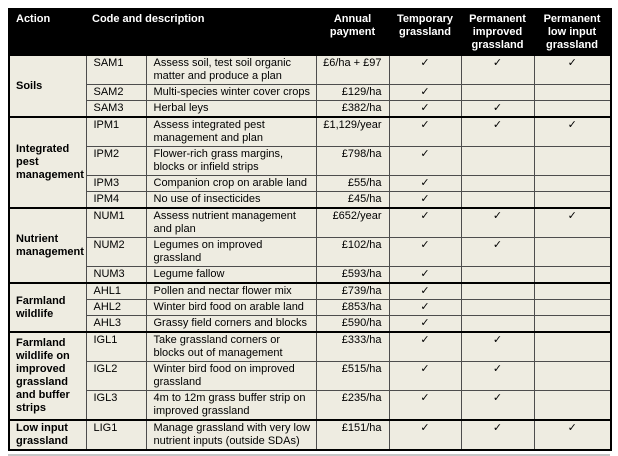 The width and height of the screenshot is (618, 456). I want to click on header-cell-annual-payment: Annual payment, so click(352, 32).